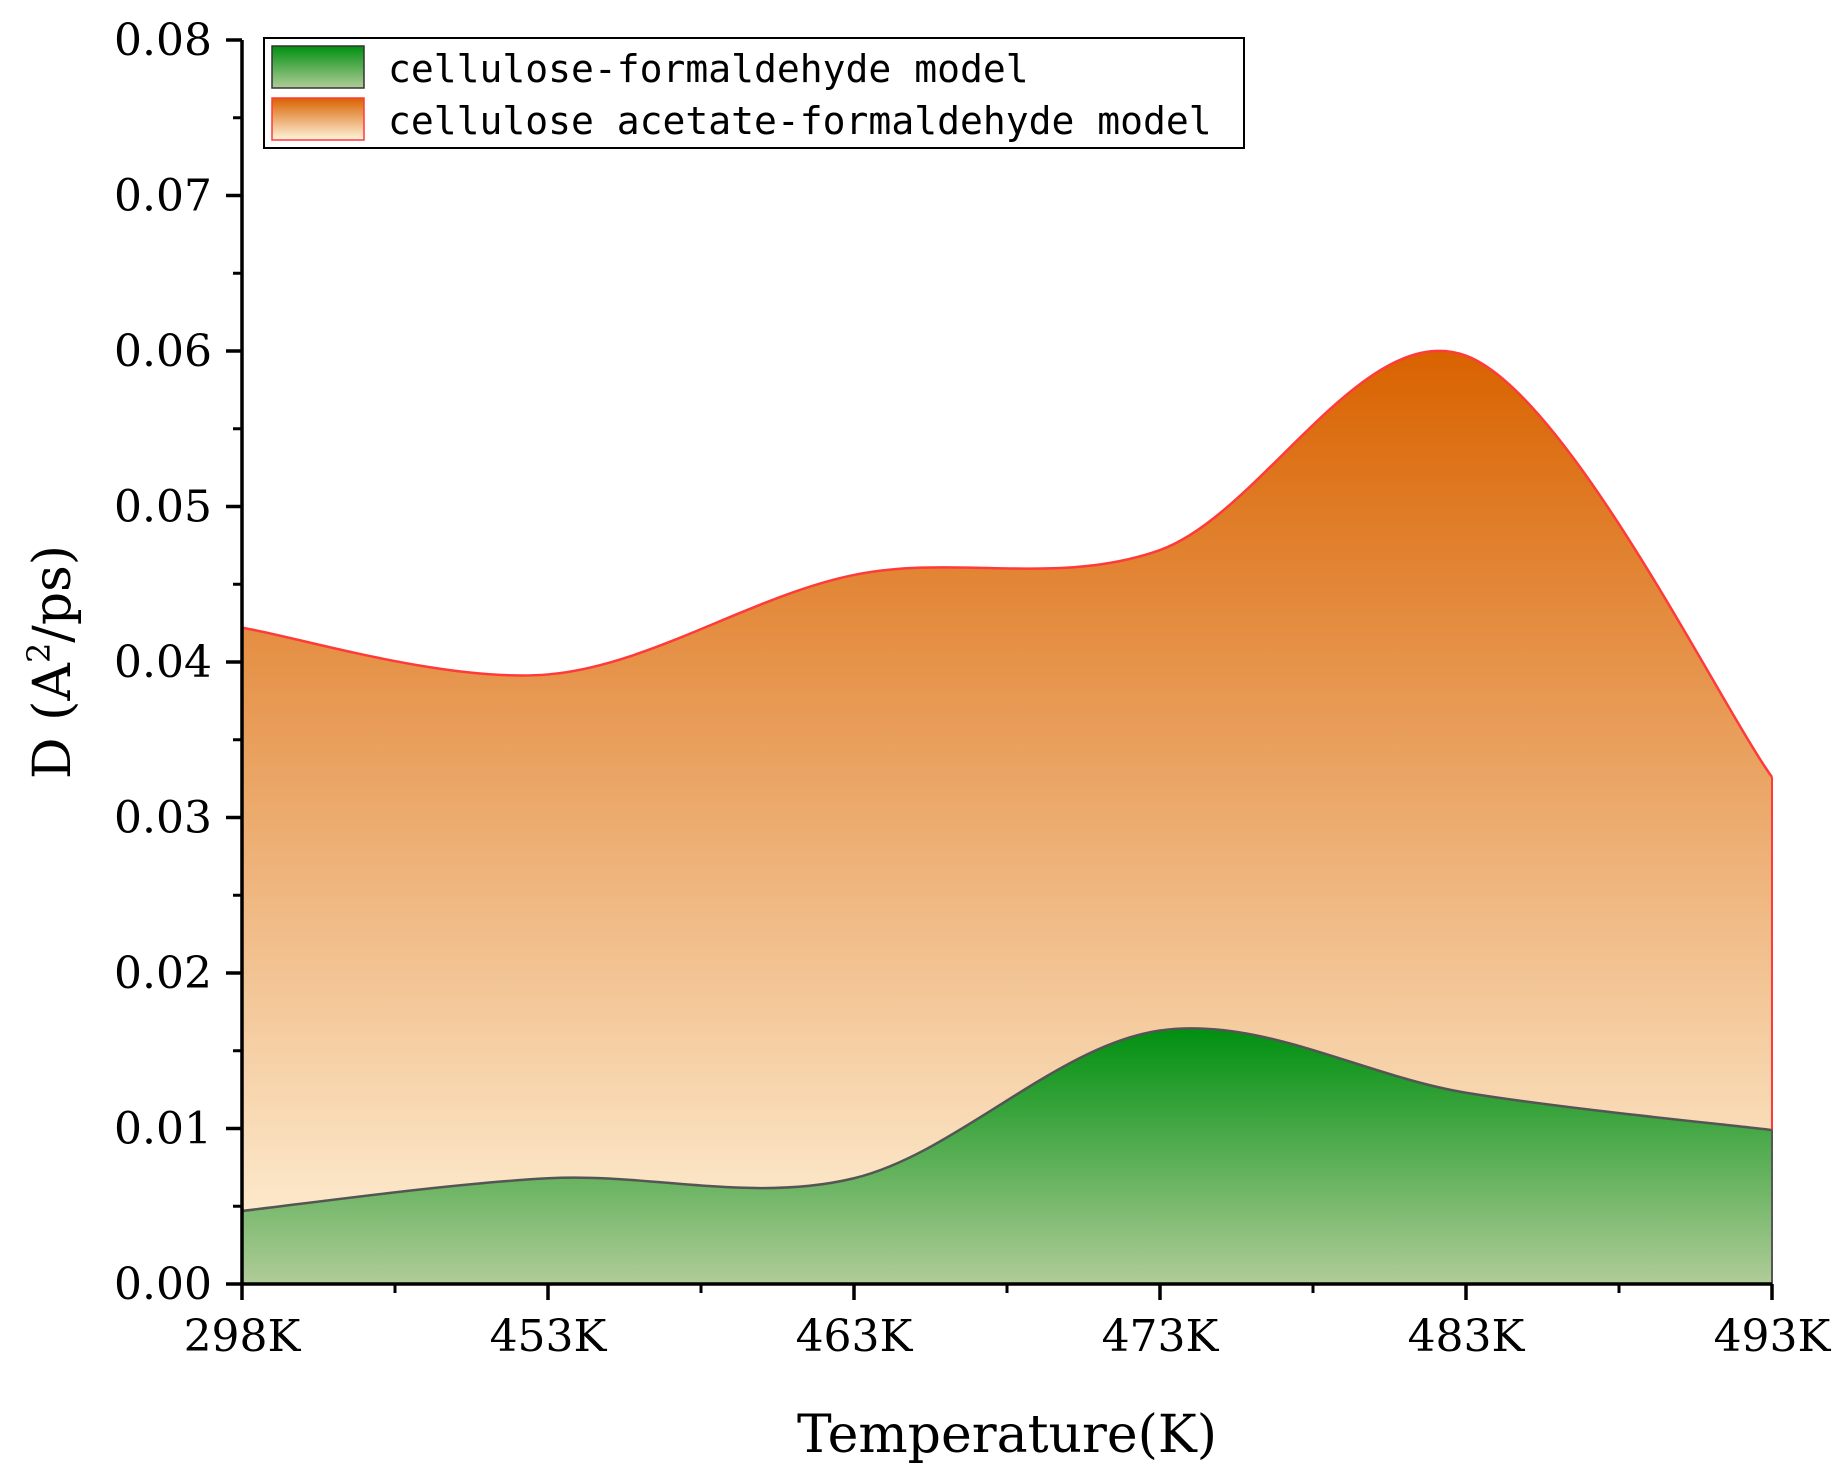 The width and height of the screenshot is (1837, 1471). Describe the element at coordinates (163, 1284) in the screenshot. I see `y-tick-label: 0.00` at that location.